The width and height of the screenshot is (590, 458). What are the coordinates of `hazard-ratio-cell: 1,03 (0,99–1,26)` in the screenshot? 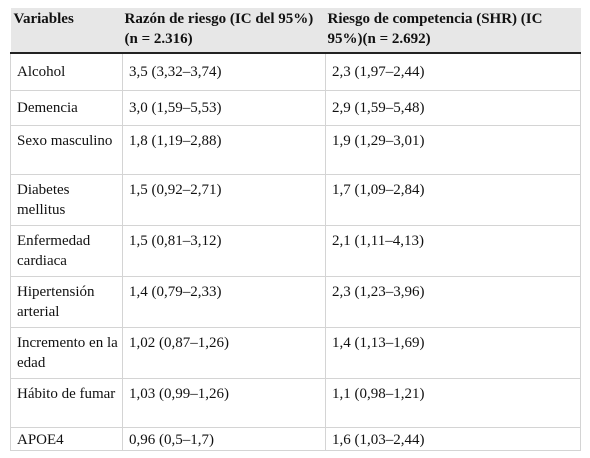 It's located at (224, 403).